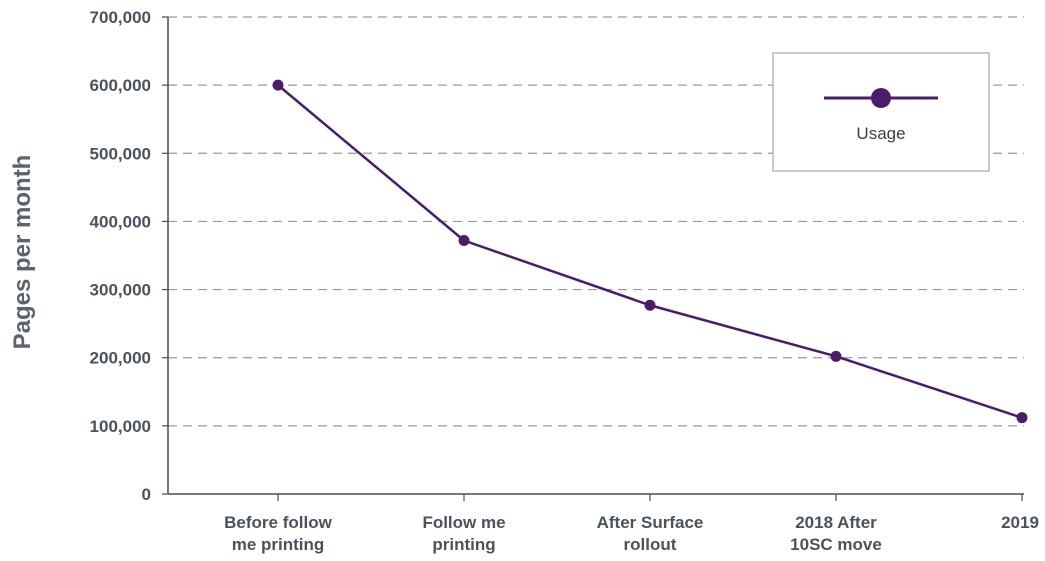  I want to click on legend-marker-swatch, so click(881, 98).